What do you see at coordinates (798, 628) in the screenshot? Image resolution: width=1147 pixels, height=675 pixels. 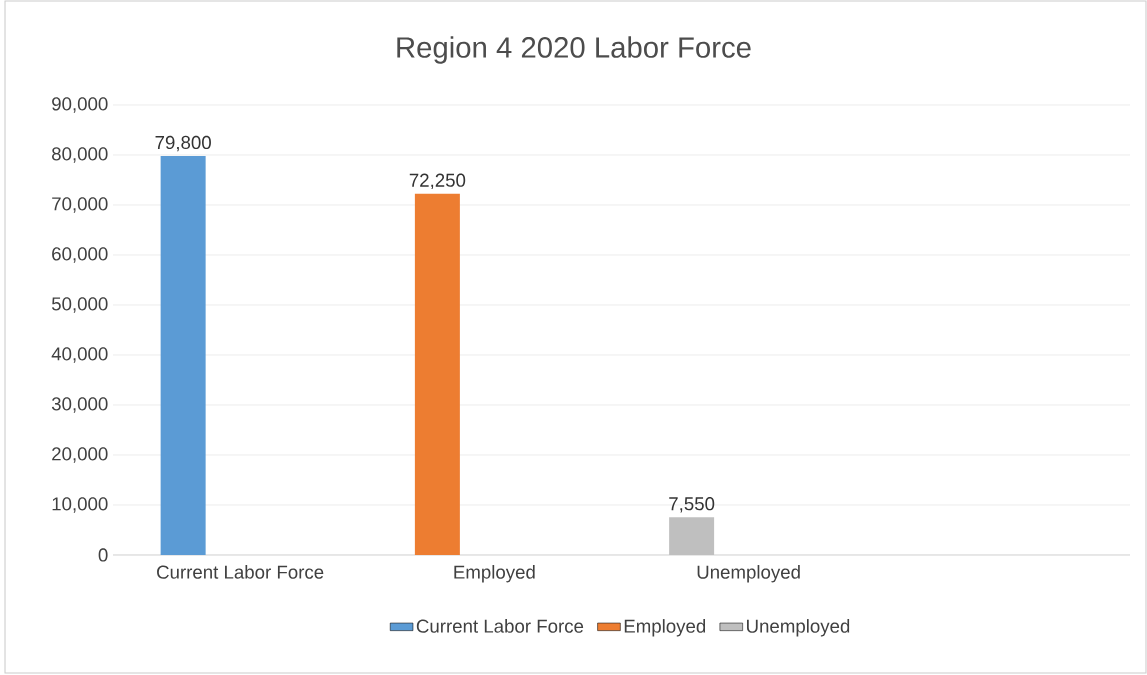 I see `legend-label: Unemployed` at bounding box center [798, 628].